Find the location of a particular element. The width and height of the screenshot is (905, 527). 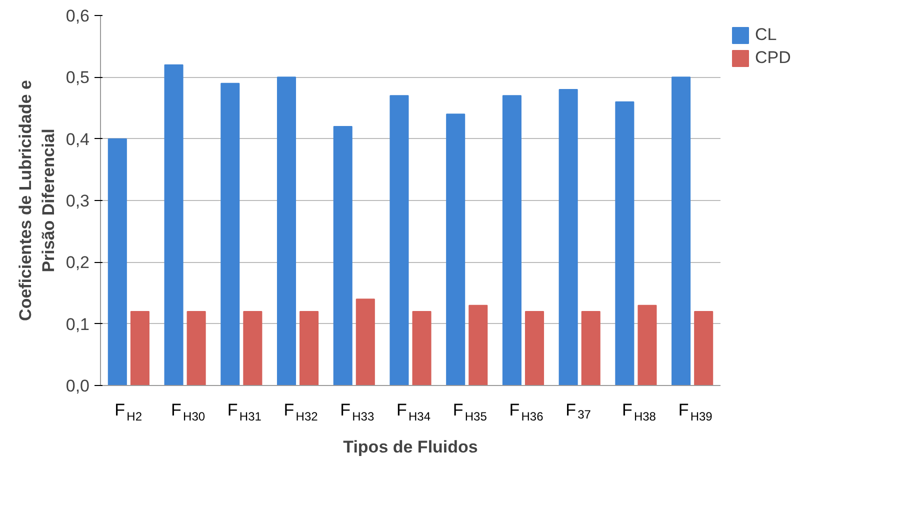

y-tick-label: 0,6 is located at coordinates (78, 16).